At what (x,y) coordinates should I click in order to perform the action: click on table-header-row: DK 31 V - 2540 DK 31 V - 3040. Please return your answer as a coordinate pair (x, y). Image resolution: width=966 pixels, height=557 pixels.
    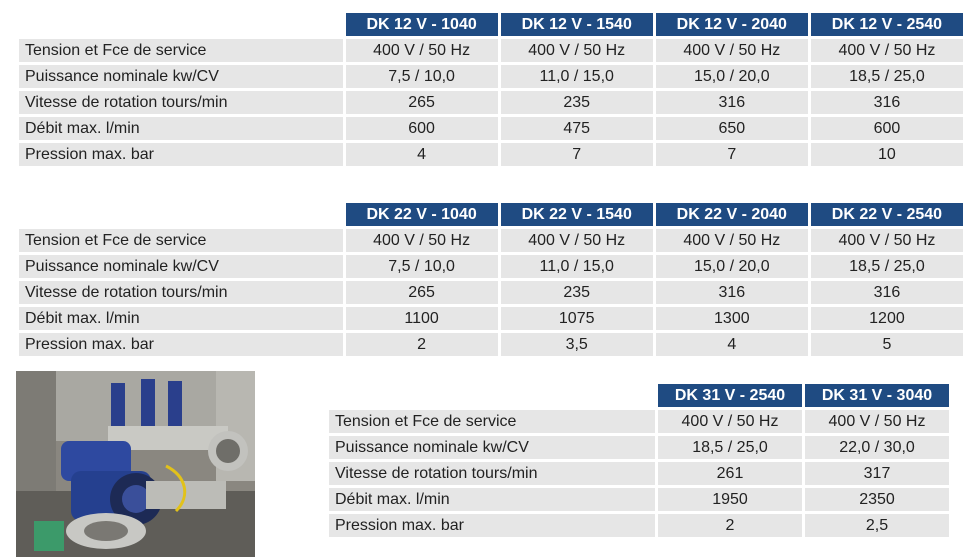
    Looking at the image, I should click on (639, 395).